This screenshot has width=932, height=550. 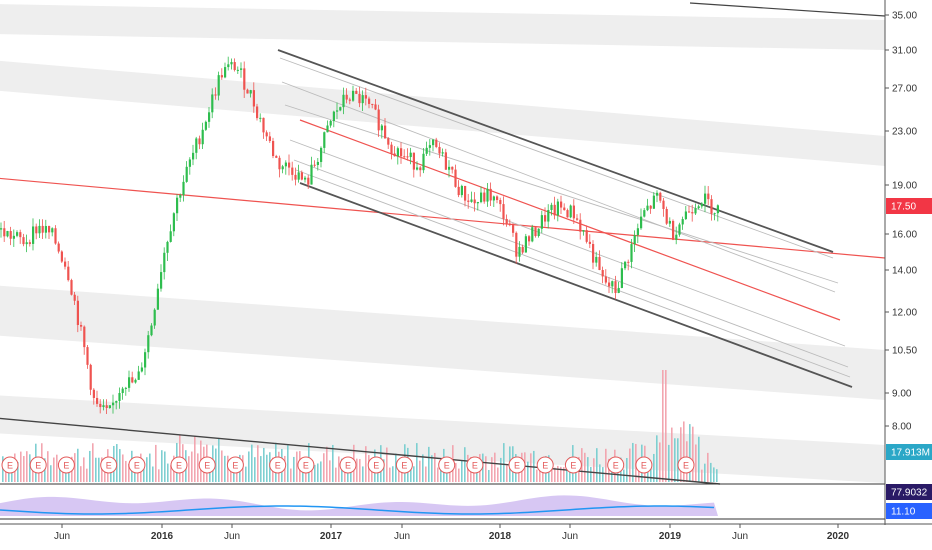 I want to click on long-red-trendline, so click(x=443, y=218).